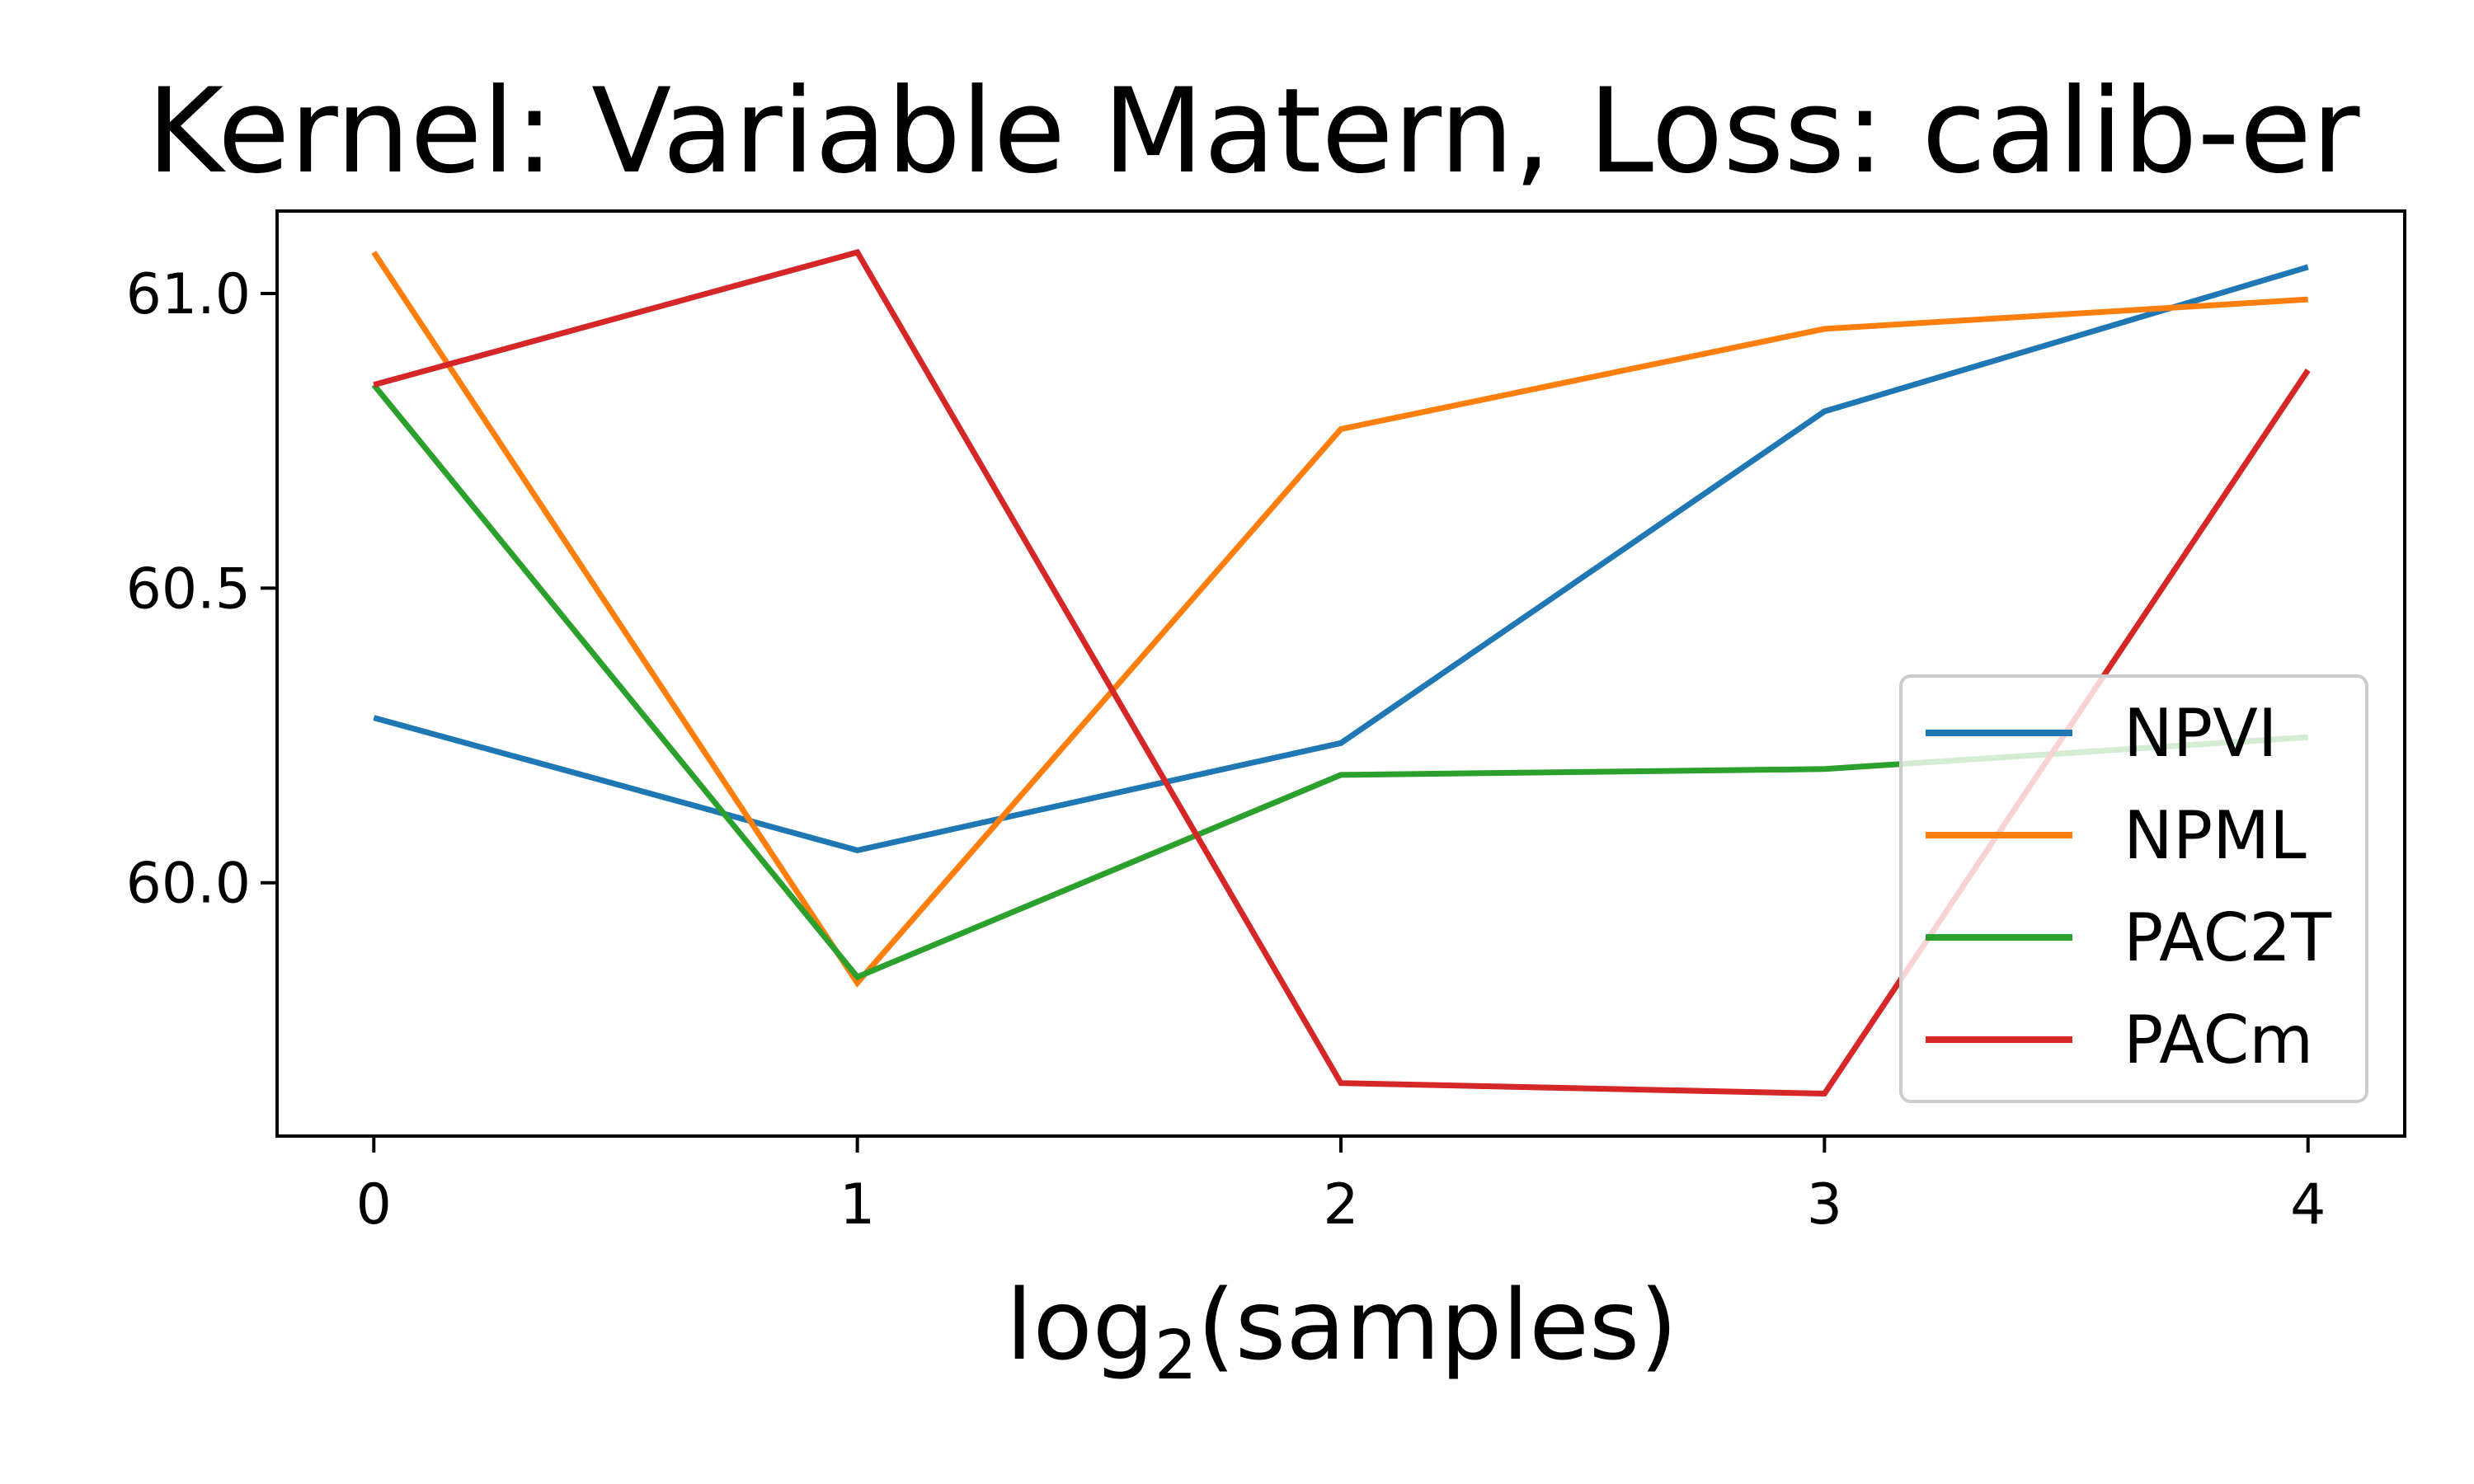 This screenshot has width=2474, height=1484. Describe the element at coordinates (188, 884) in the screenshot. I see `y-tick-label: 60.0` at that location.